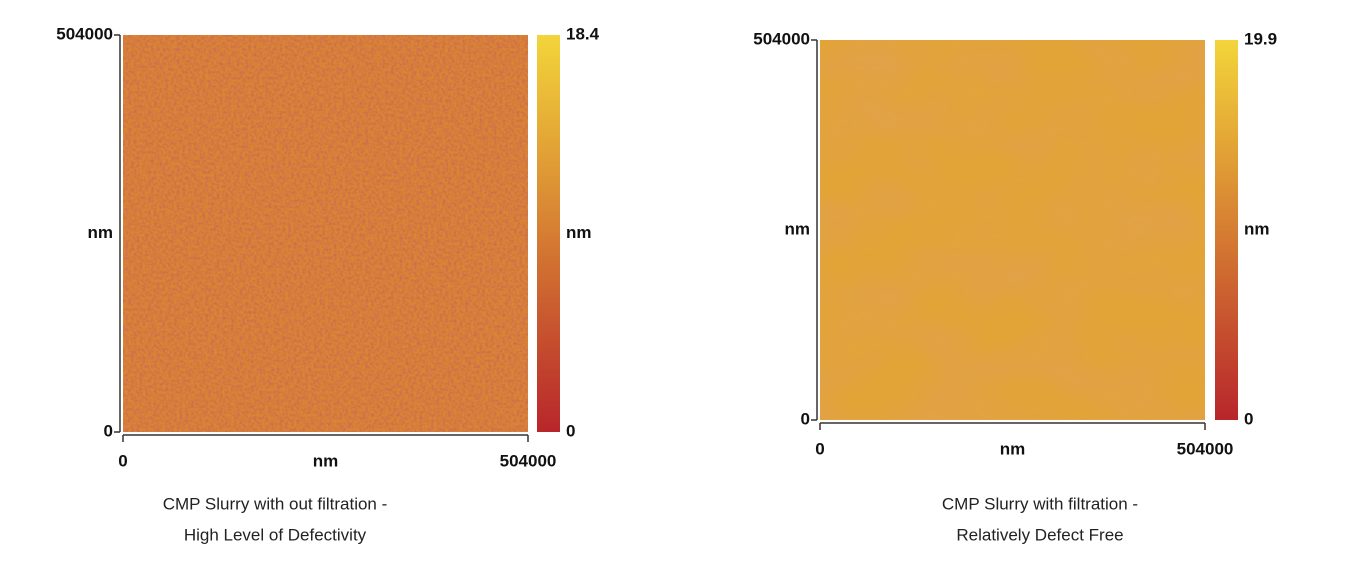 Image resolution: width=1348 pixels, height=574 pixels. I want to click on caption: CMP Slurry with out filtration -, so click(275, 503).